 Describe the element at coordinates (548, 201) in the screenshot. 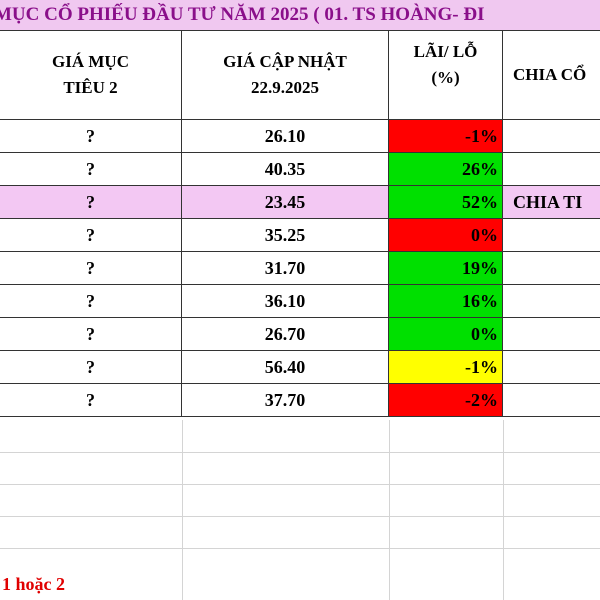

I see `cell-dividend: CHIA TI` at that location.